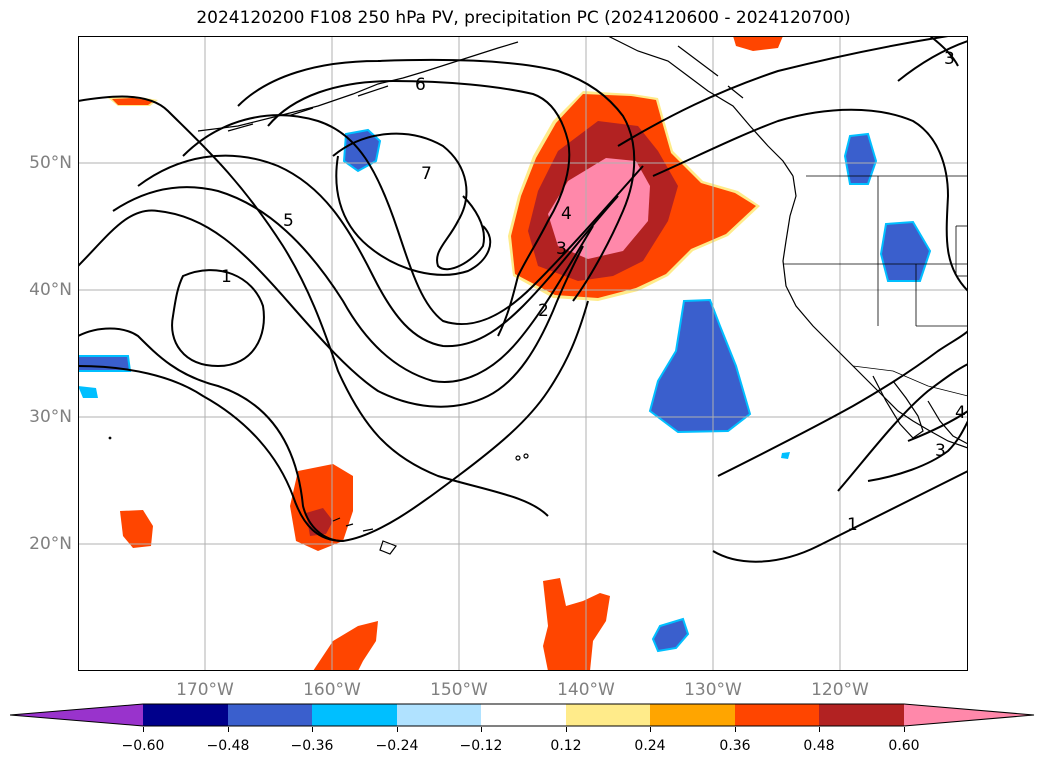  I want to click on lon-label-130w: 130°W, so click(713, 690).